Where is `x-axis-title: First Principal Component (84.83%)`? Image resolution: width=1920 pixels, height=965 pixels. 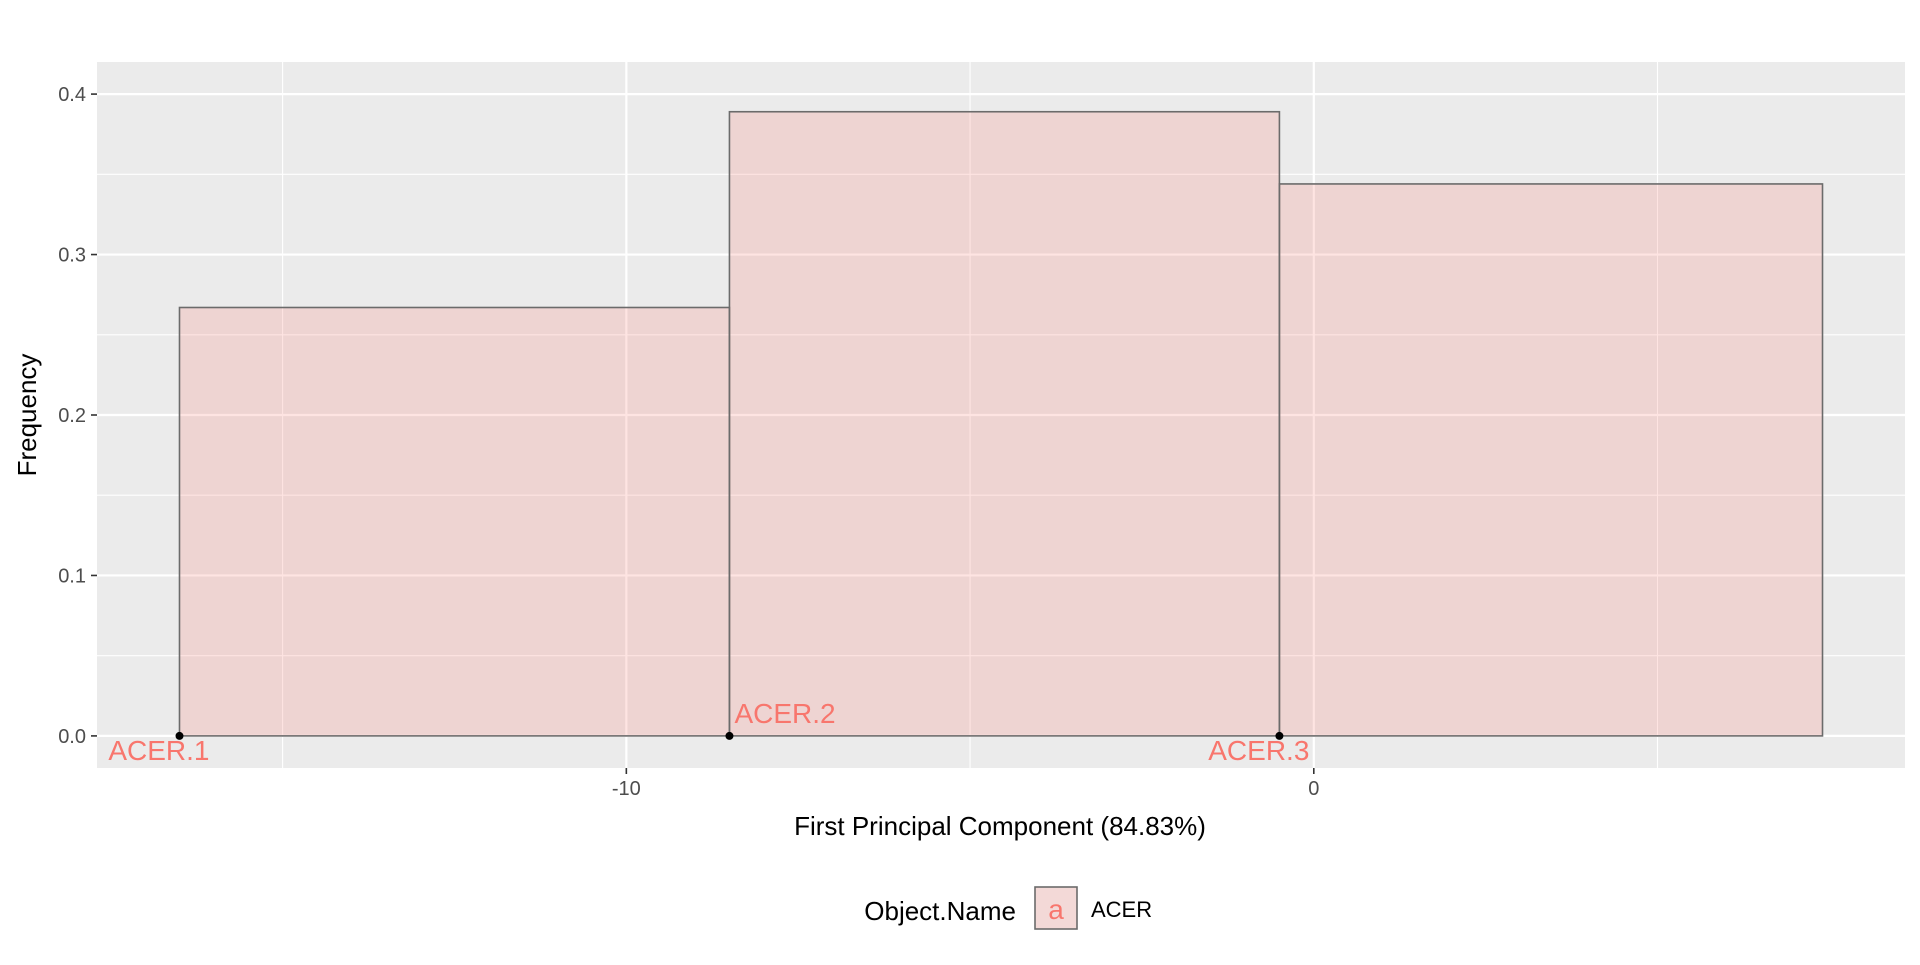 x-axis-title: First Principal Component (84.83%) is located at coordinates (1000, 826).